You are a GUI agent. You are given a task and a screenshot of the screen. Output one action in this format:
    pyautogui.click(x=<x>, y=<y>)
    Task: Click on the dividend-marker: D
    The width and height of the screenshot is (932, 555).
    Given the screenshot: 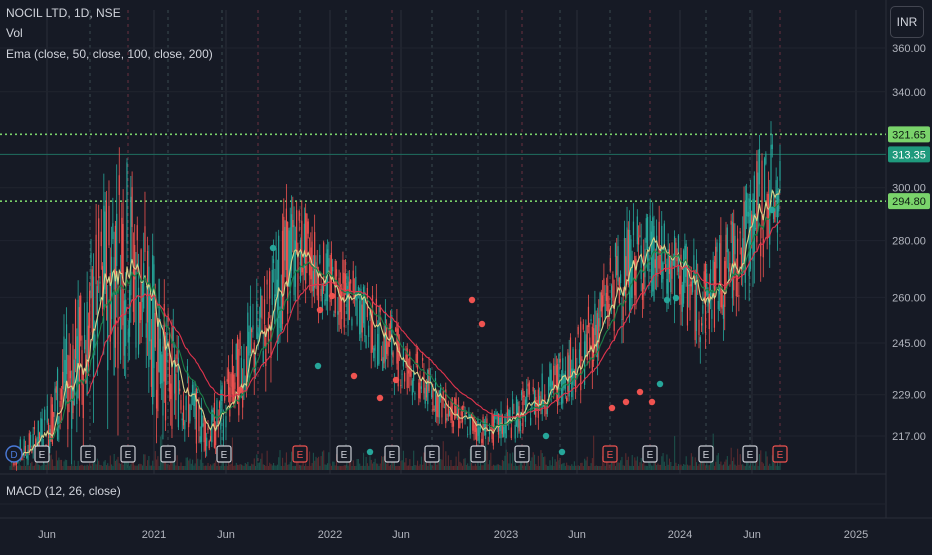 What is the action you would take?
    pyautogui.click(x=14, y=454)
    